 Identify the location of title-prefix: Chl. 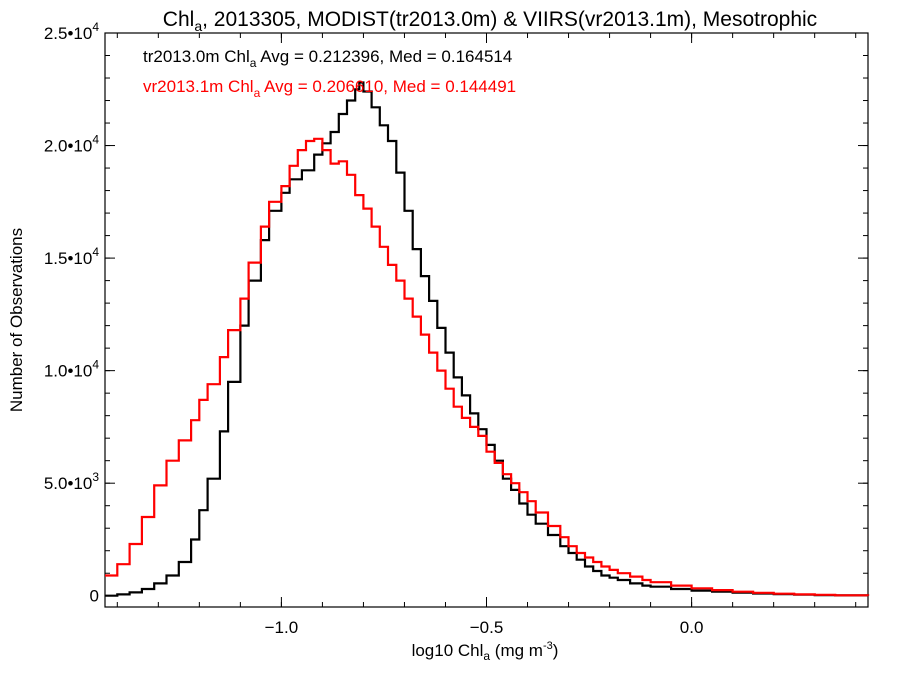
(179, 19).